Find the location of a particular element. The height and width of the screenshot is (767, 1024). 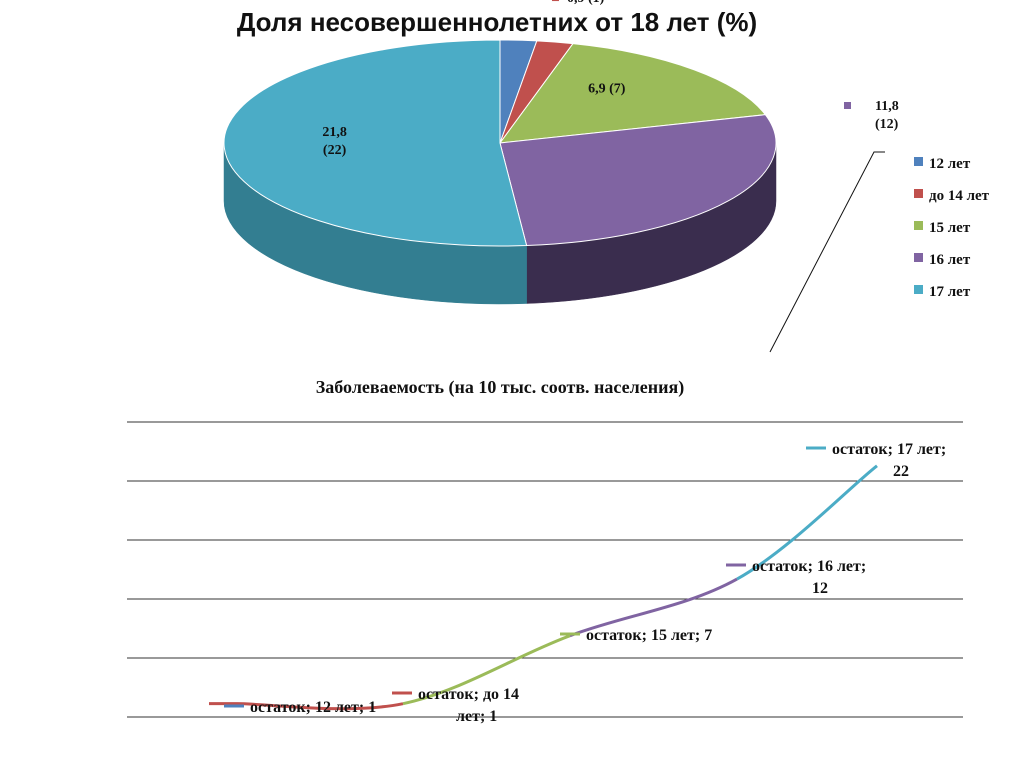

legend-label-15-лет: 15 лет is located at coordinates (950, 228).